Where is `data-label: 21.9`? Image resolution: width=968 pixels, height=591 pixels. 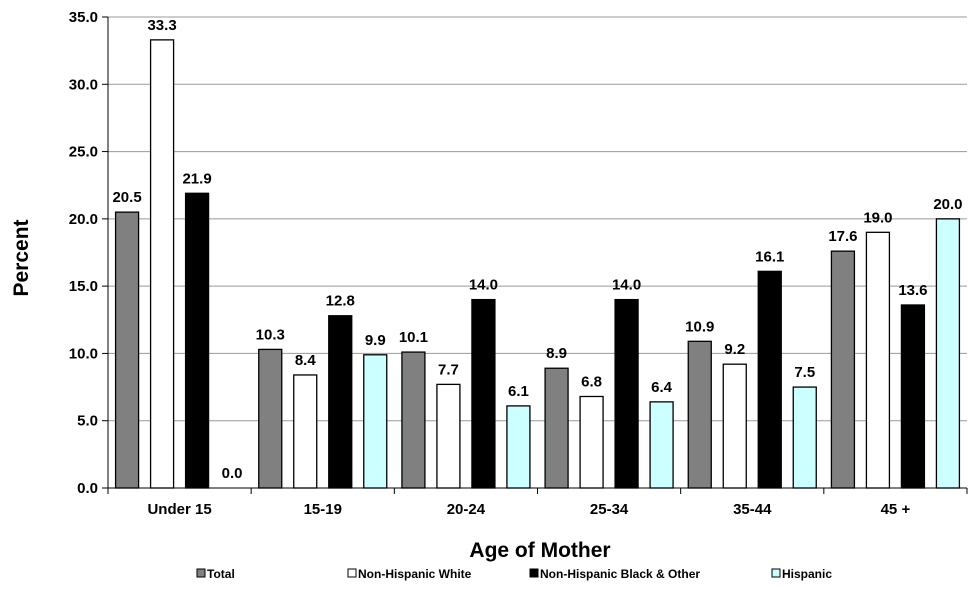
data-label: 21.9 is located at coordinates (196, 178).